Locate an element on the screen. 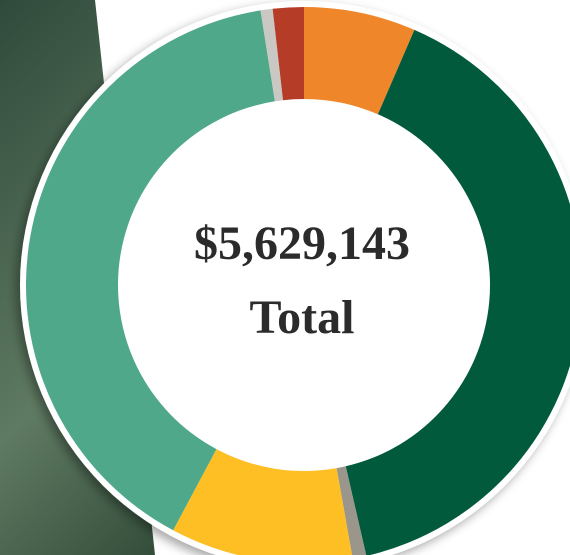 Image resolution: width=570 pixels, height=555 pixels. center-label: Total is located at coordinates (302, 317).